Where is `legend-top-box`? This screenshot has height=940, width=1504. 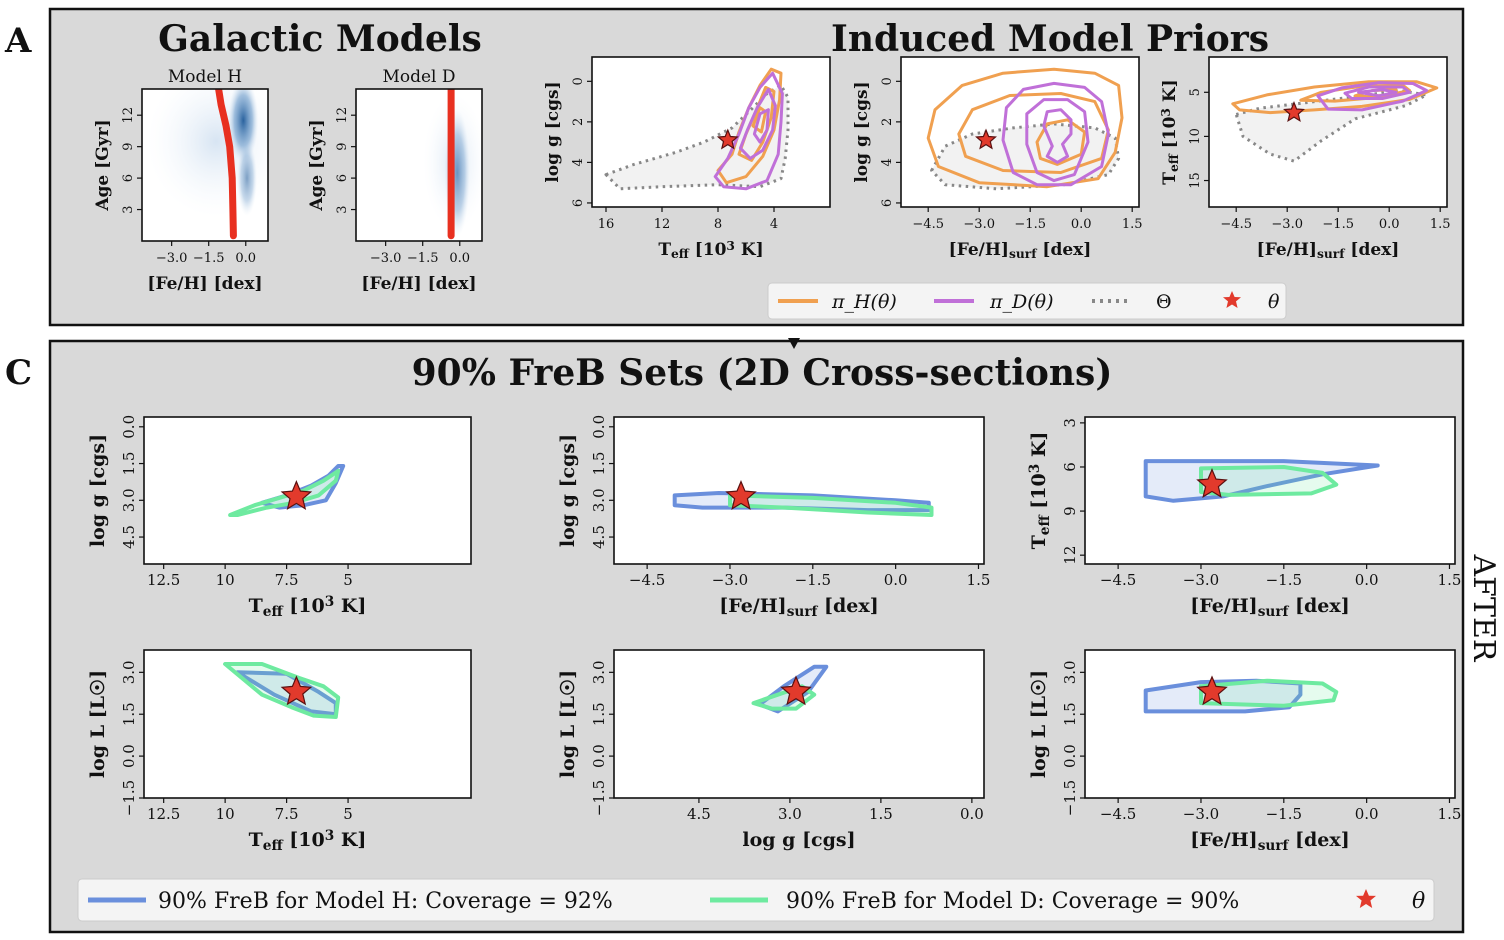 legend-top-box is located at coordinates (1027, 301).